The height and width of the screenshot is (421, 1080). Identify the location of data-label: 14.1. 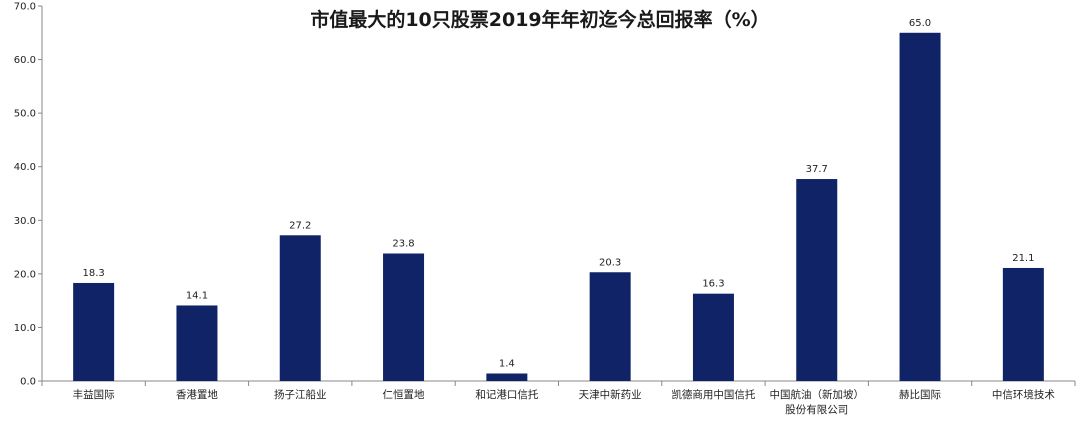
(197, 295).